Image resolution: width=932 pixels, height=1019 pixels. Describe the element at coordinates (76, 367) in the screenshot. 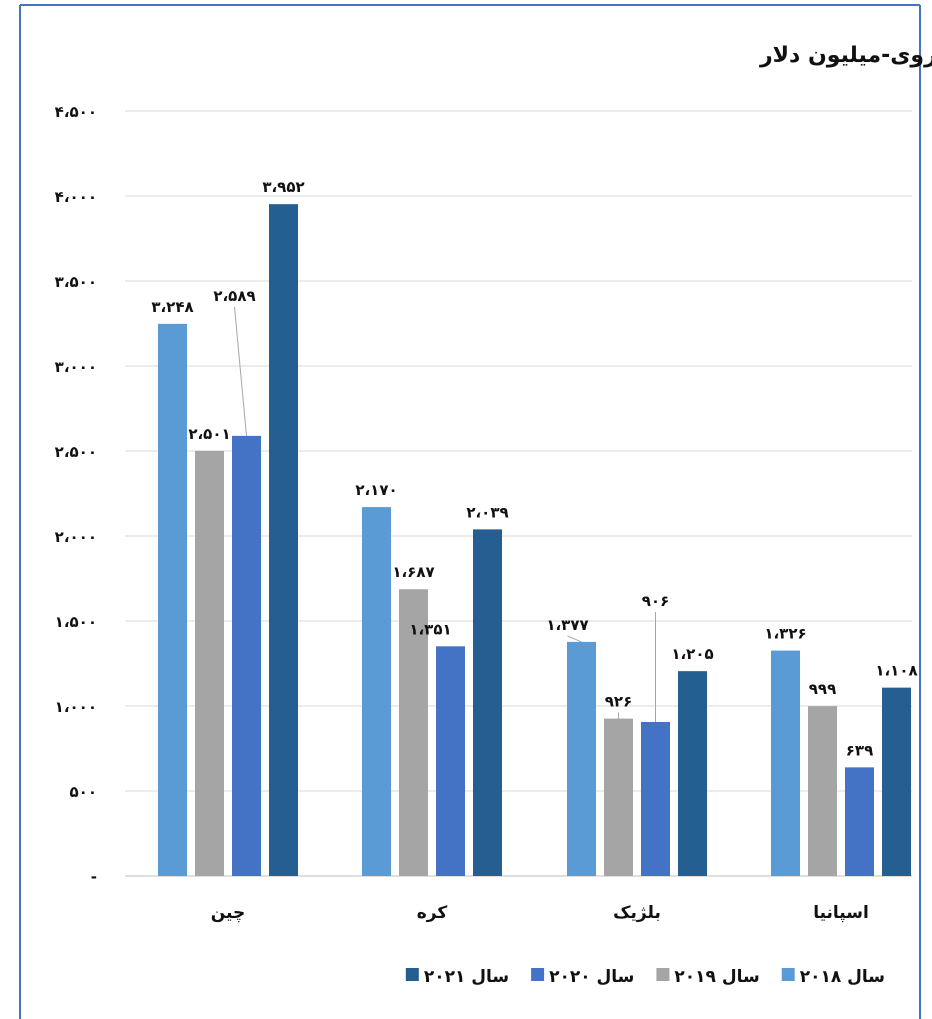

I see `y-tick-label: ۳،۰۰۰` at that location.